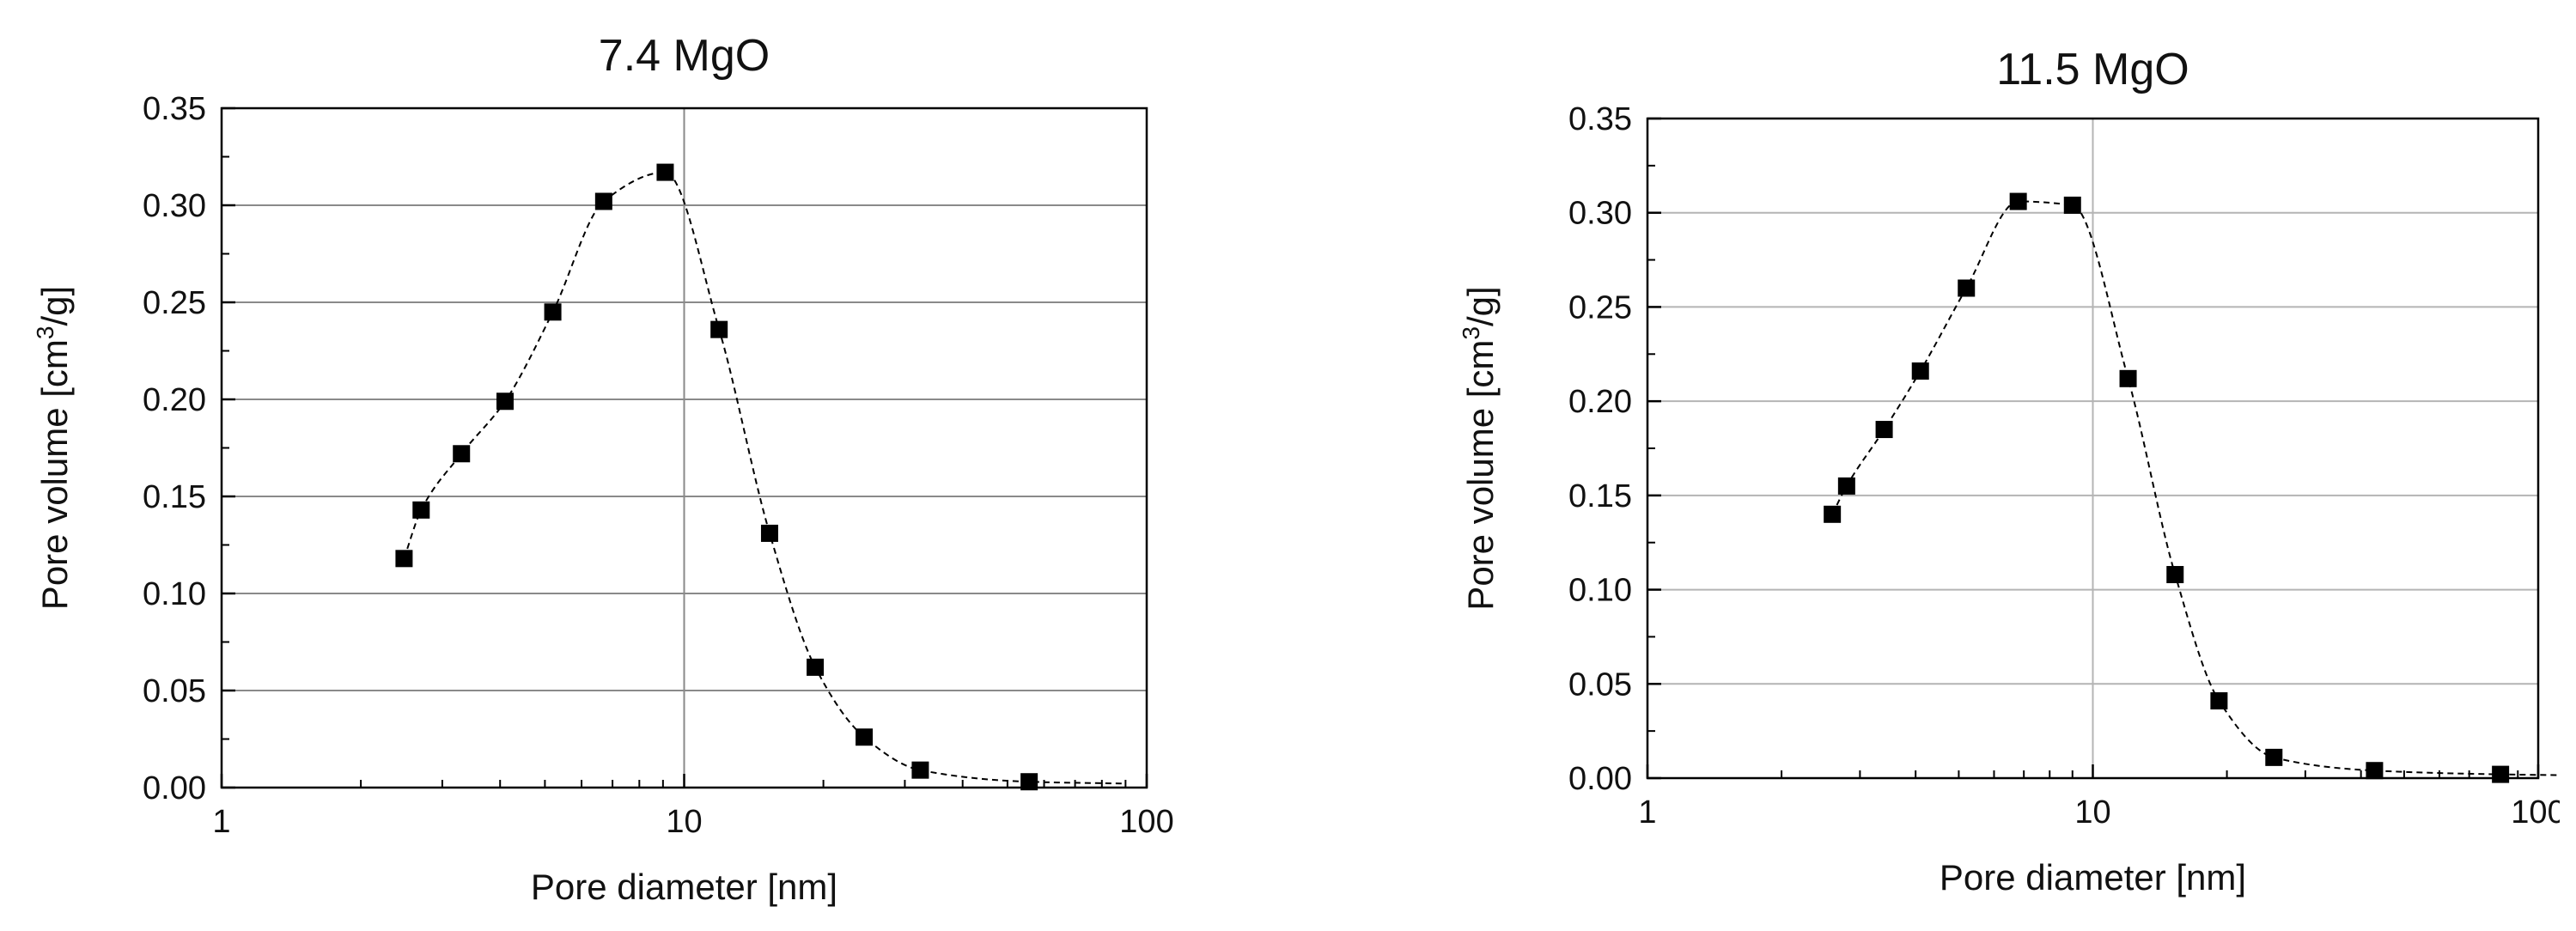 This screenshot has height=931, width=2576. What do you see at coordinates (684, 56) in the screenshot?
I see `chart-title: 7.4 MgO` at bounding box center [684, 56].